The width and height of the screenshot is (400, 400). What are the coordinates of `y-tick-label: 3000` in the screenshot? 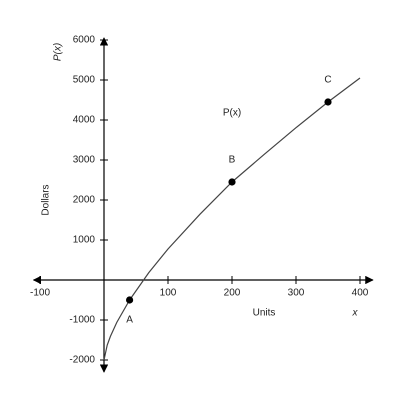 It's located at (84, 160).